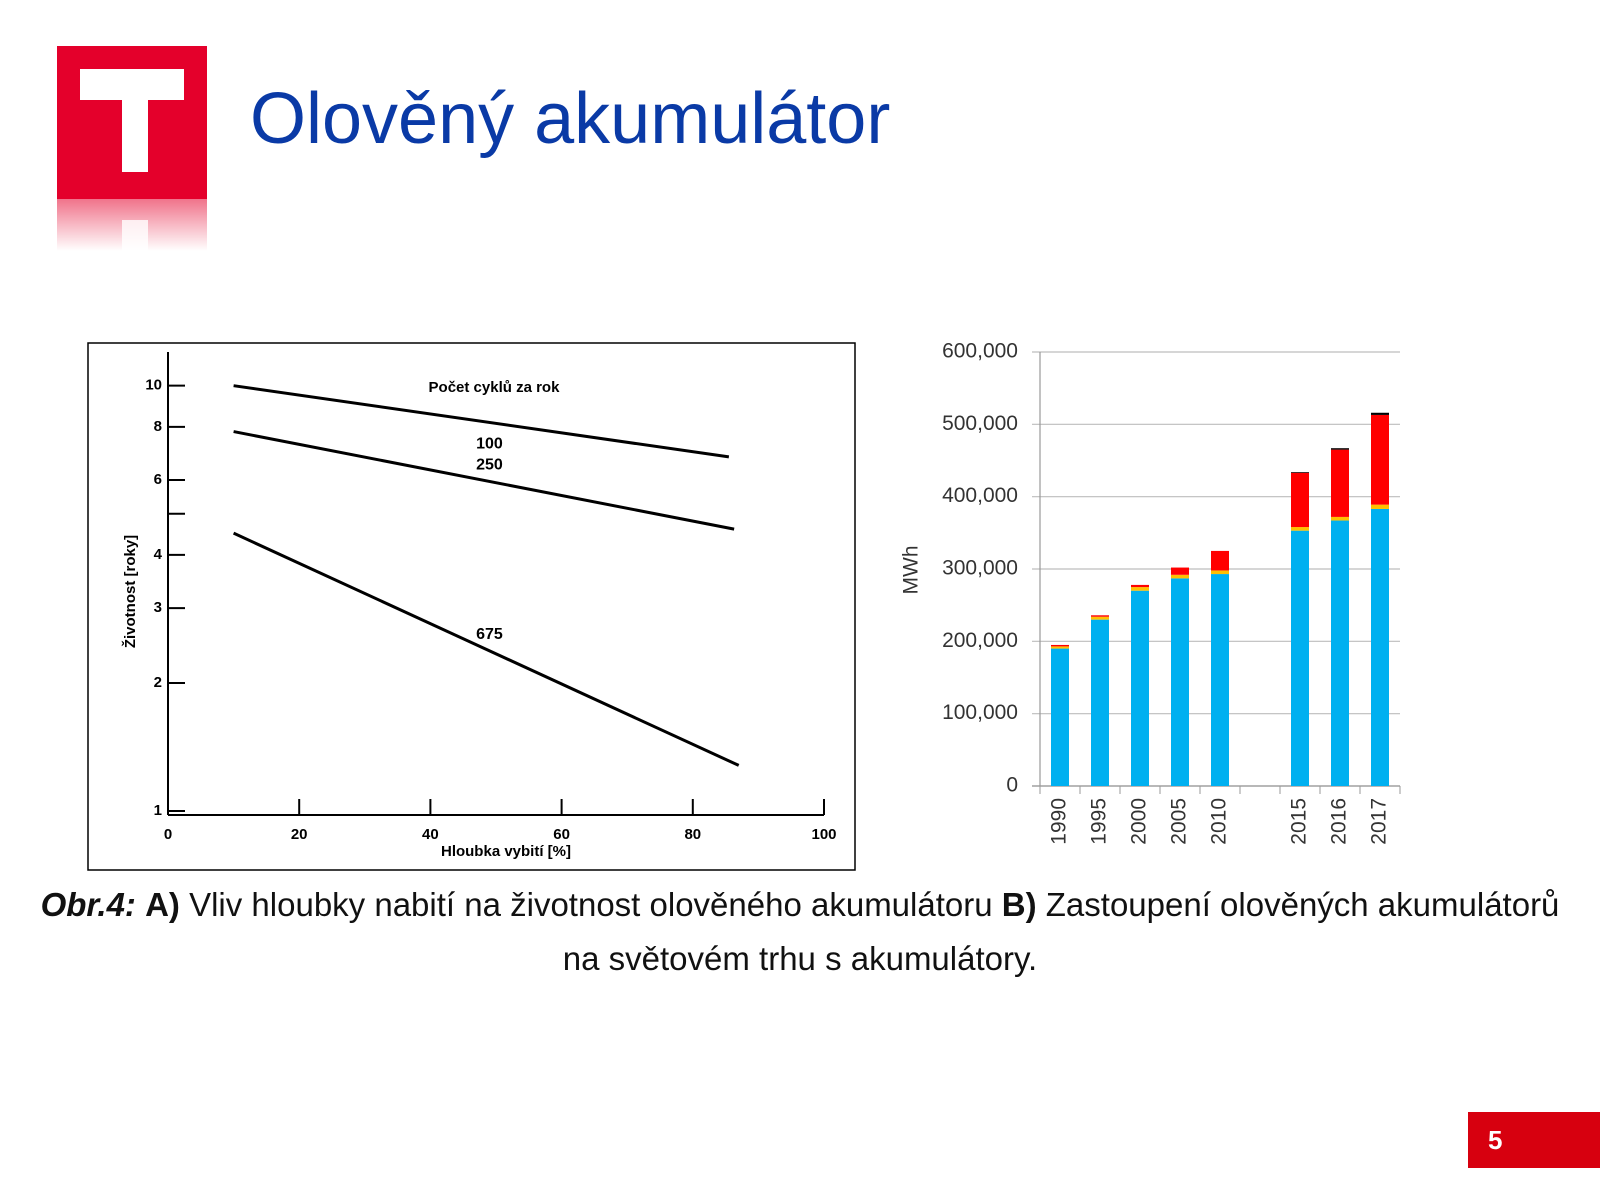 This screenshot has height=1200, width=1600. What do you see at coordinates (1059, 821) in the screenshot?
I see `x-tick-label: 1990` at bounding box center [1059, 821].